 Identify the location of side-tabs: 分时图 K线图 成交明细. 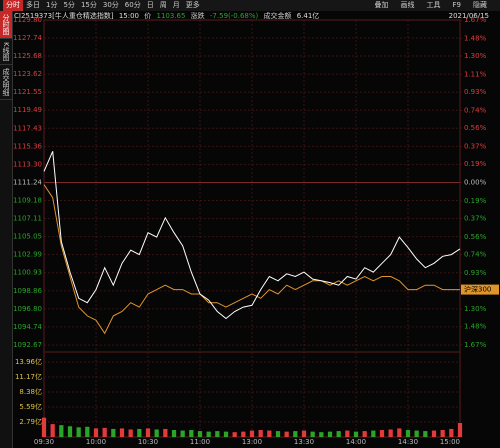
(6, 229).